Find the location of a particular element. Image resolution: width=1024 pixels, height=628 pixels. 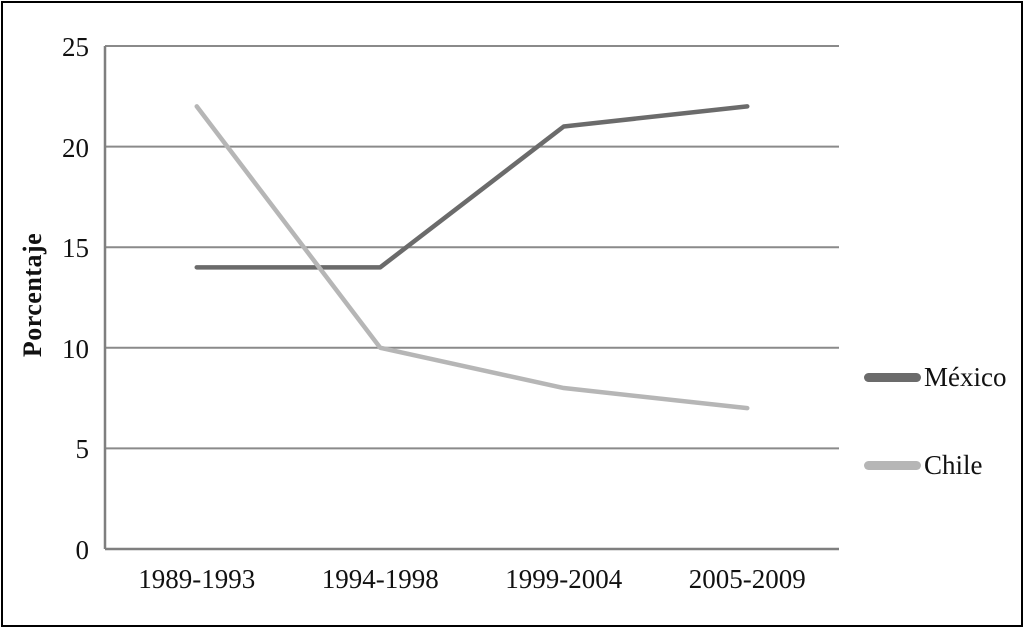

y-tick-label: 15 is located at coordinates (75, 248).